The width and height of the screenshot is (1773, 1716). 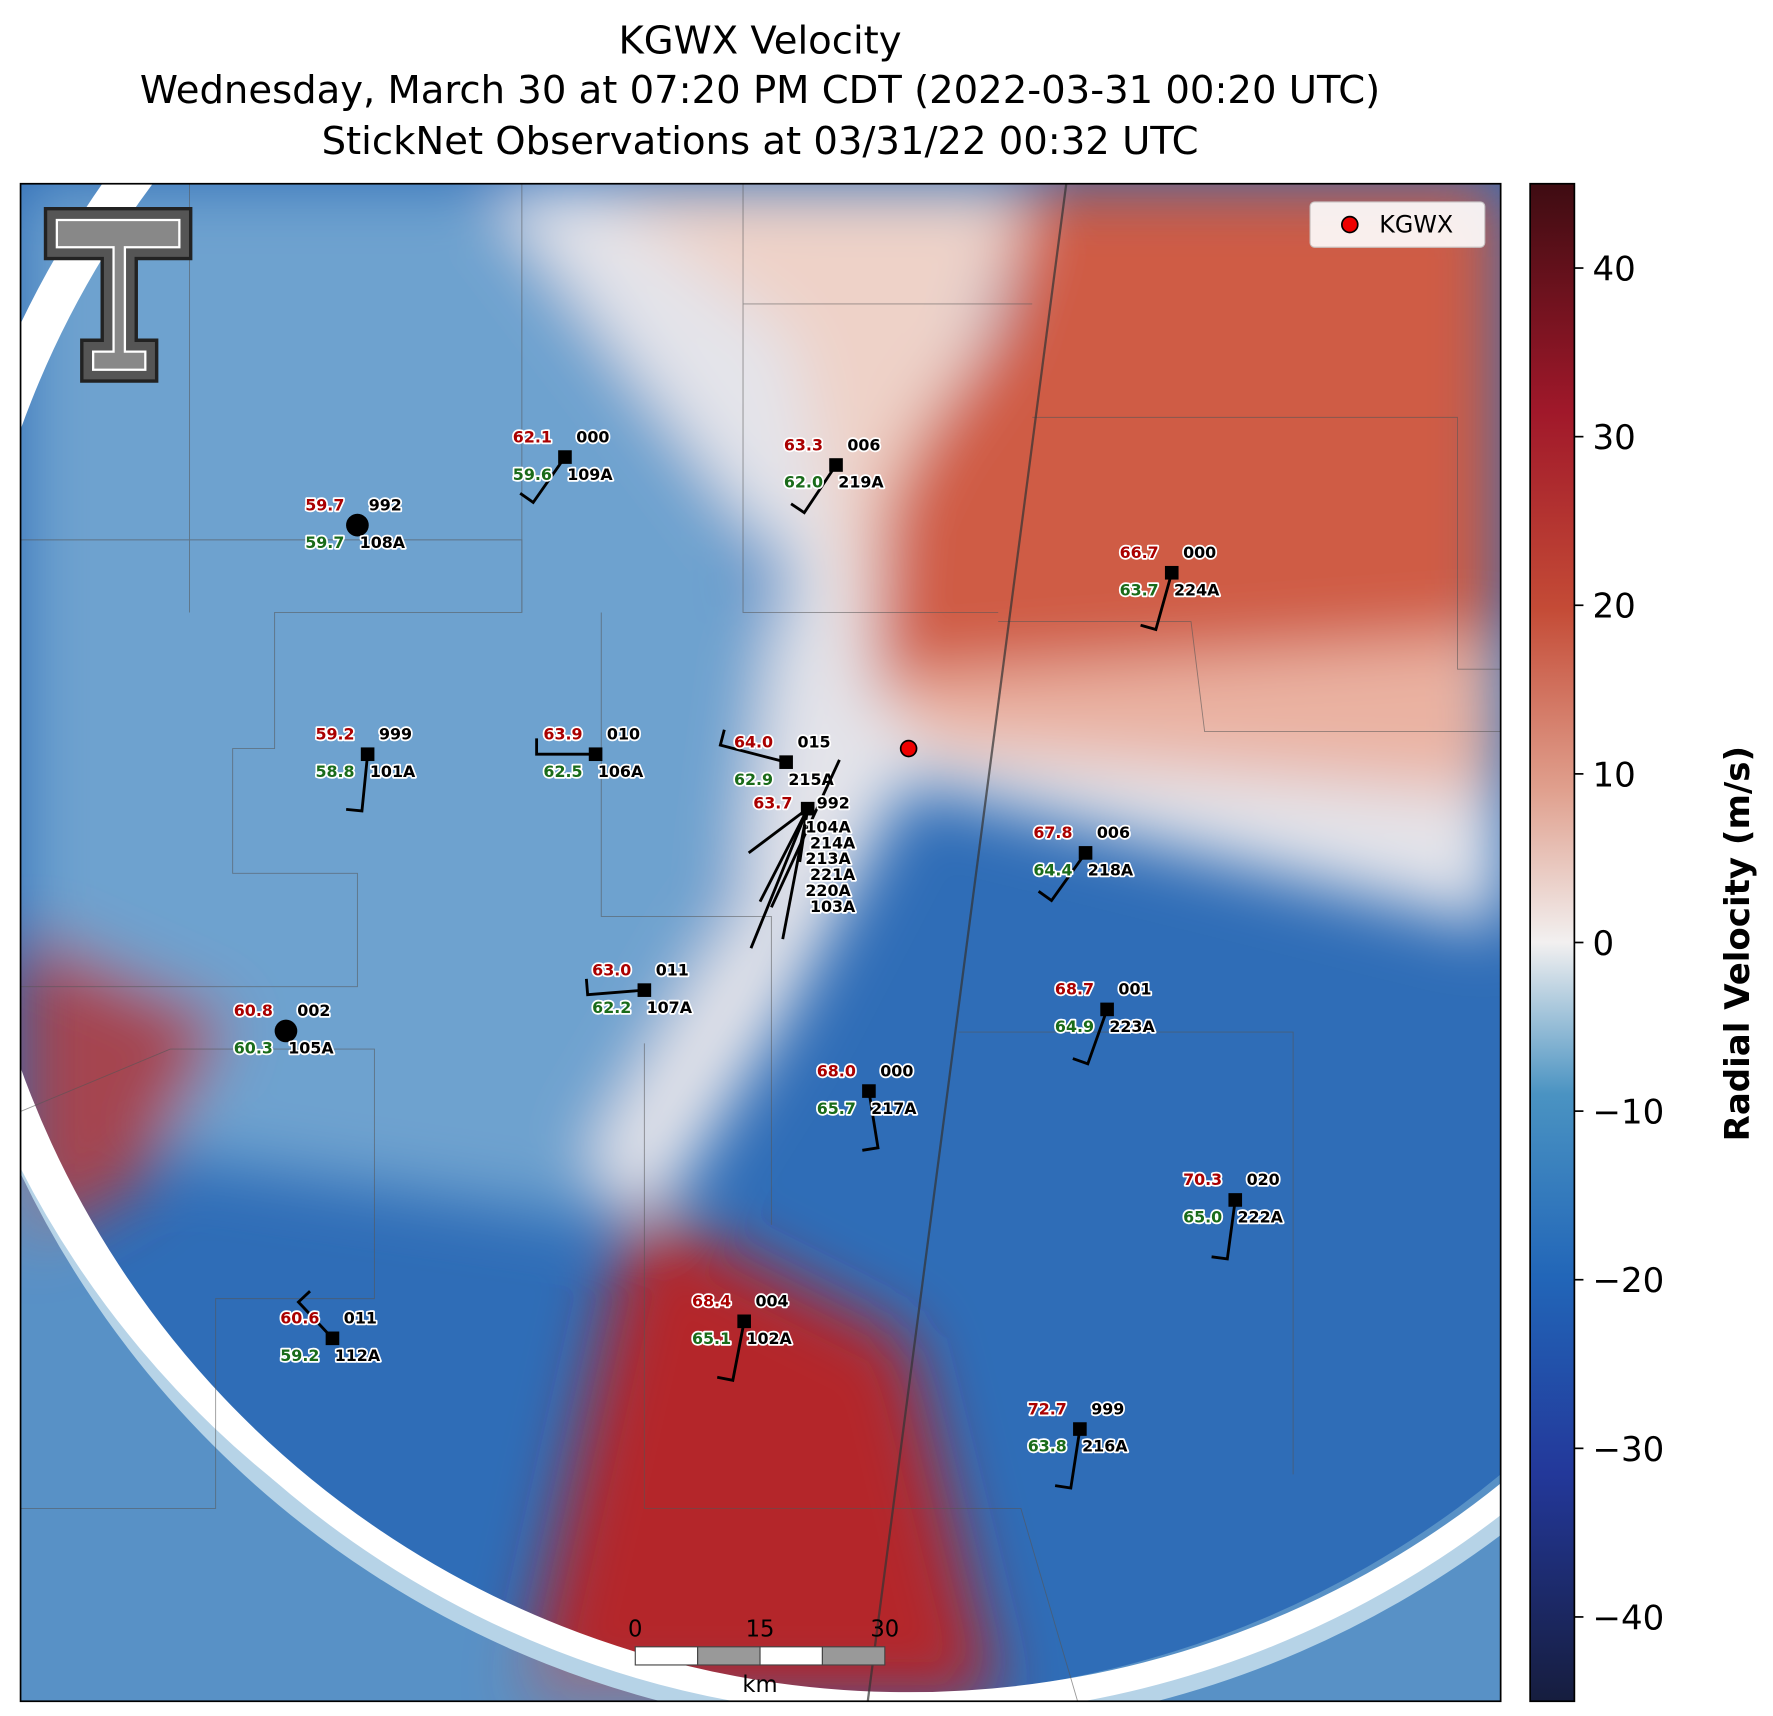 I want to click on station-id: 224A, so click(x=1197, y=589).